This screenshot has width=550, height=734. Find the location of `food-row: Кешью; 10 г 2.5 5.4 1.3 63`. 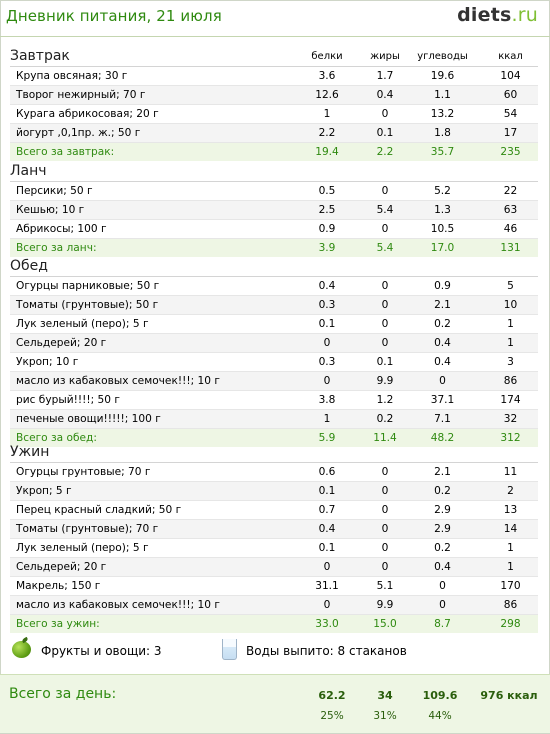

food-row: Кешью; 10 г 2.5 5.4 1.3 63 is located at coordinates (274, 210).